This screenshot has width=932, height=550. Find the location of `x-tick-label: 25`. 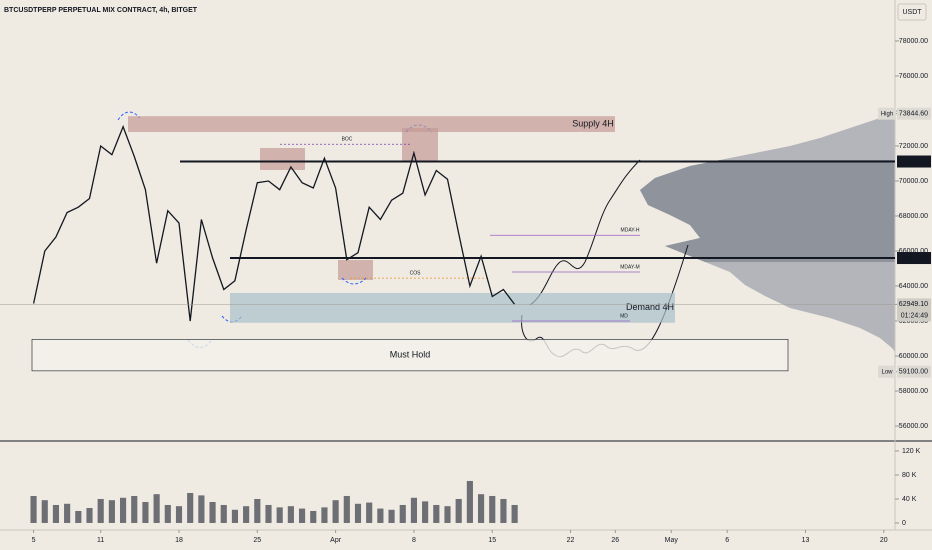

x-tick-label: 25 is located at coordinates (257, 540).